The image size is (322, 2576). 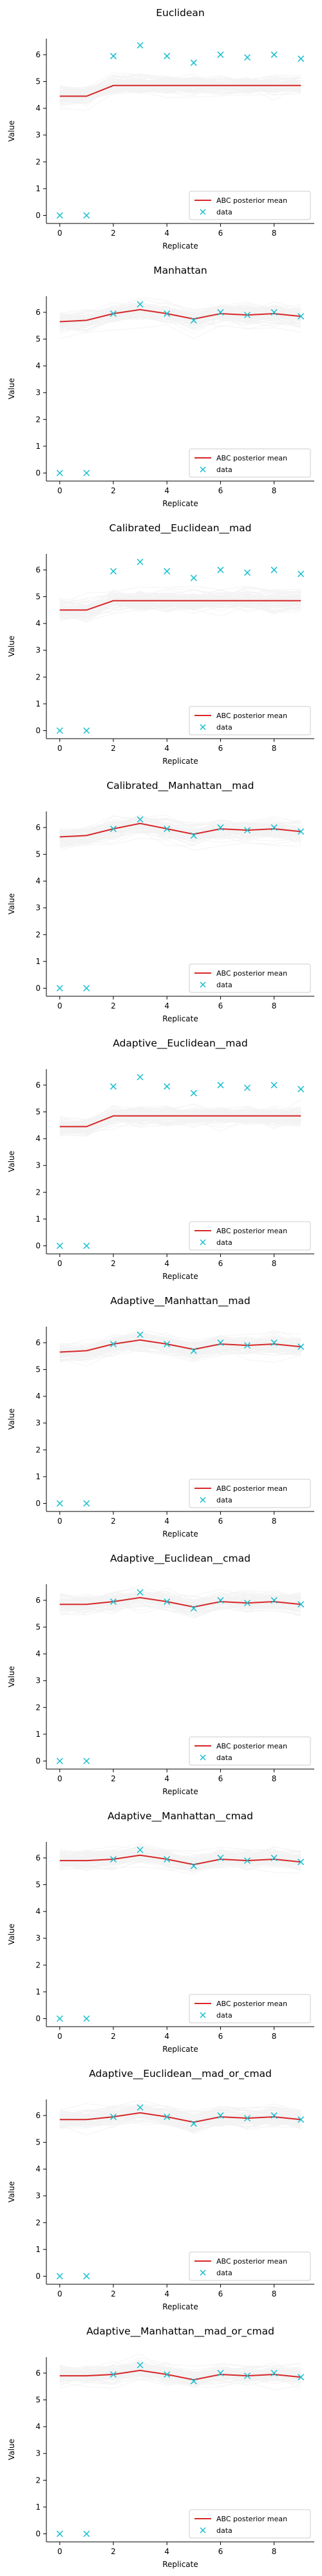 I want to click on legend: ABC posterior mean data, so click(x=250, y=720).